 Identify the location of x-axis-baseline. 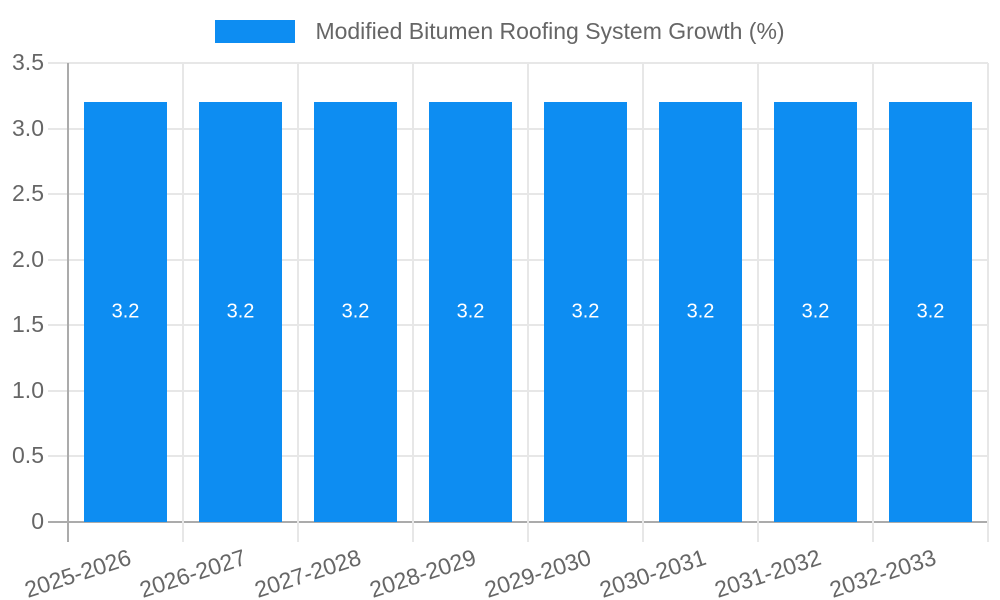
(518, 522).